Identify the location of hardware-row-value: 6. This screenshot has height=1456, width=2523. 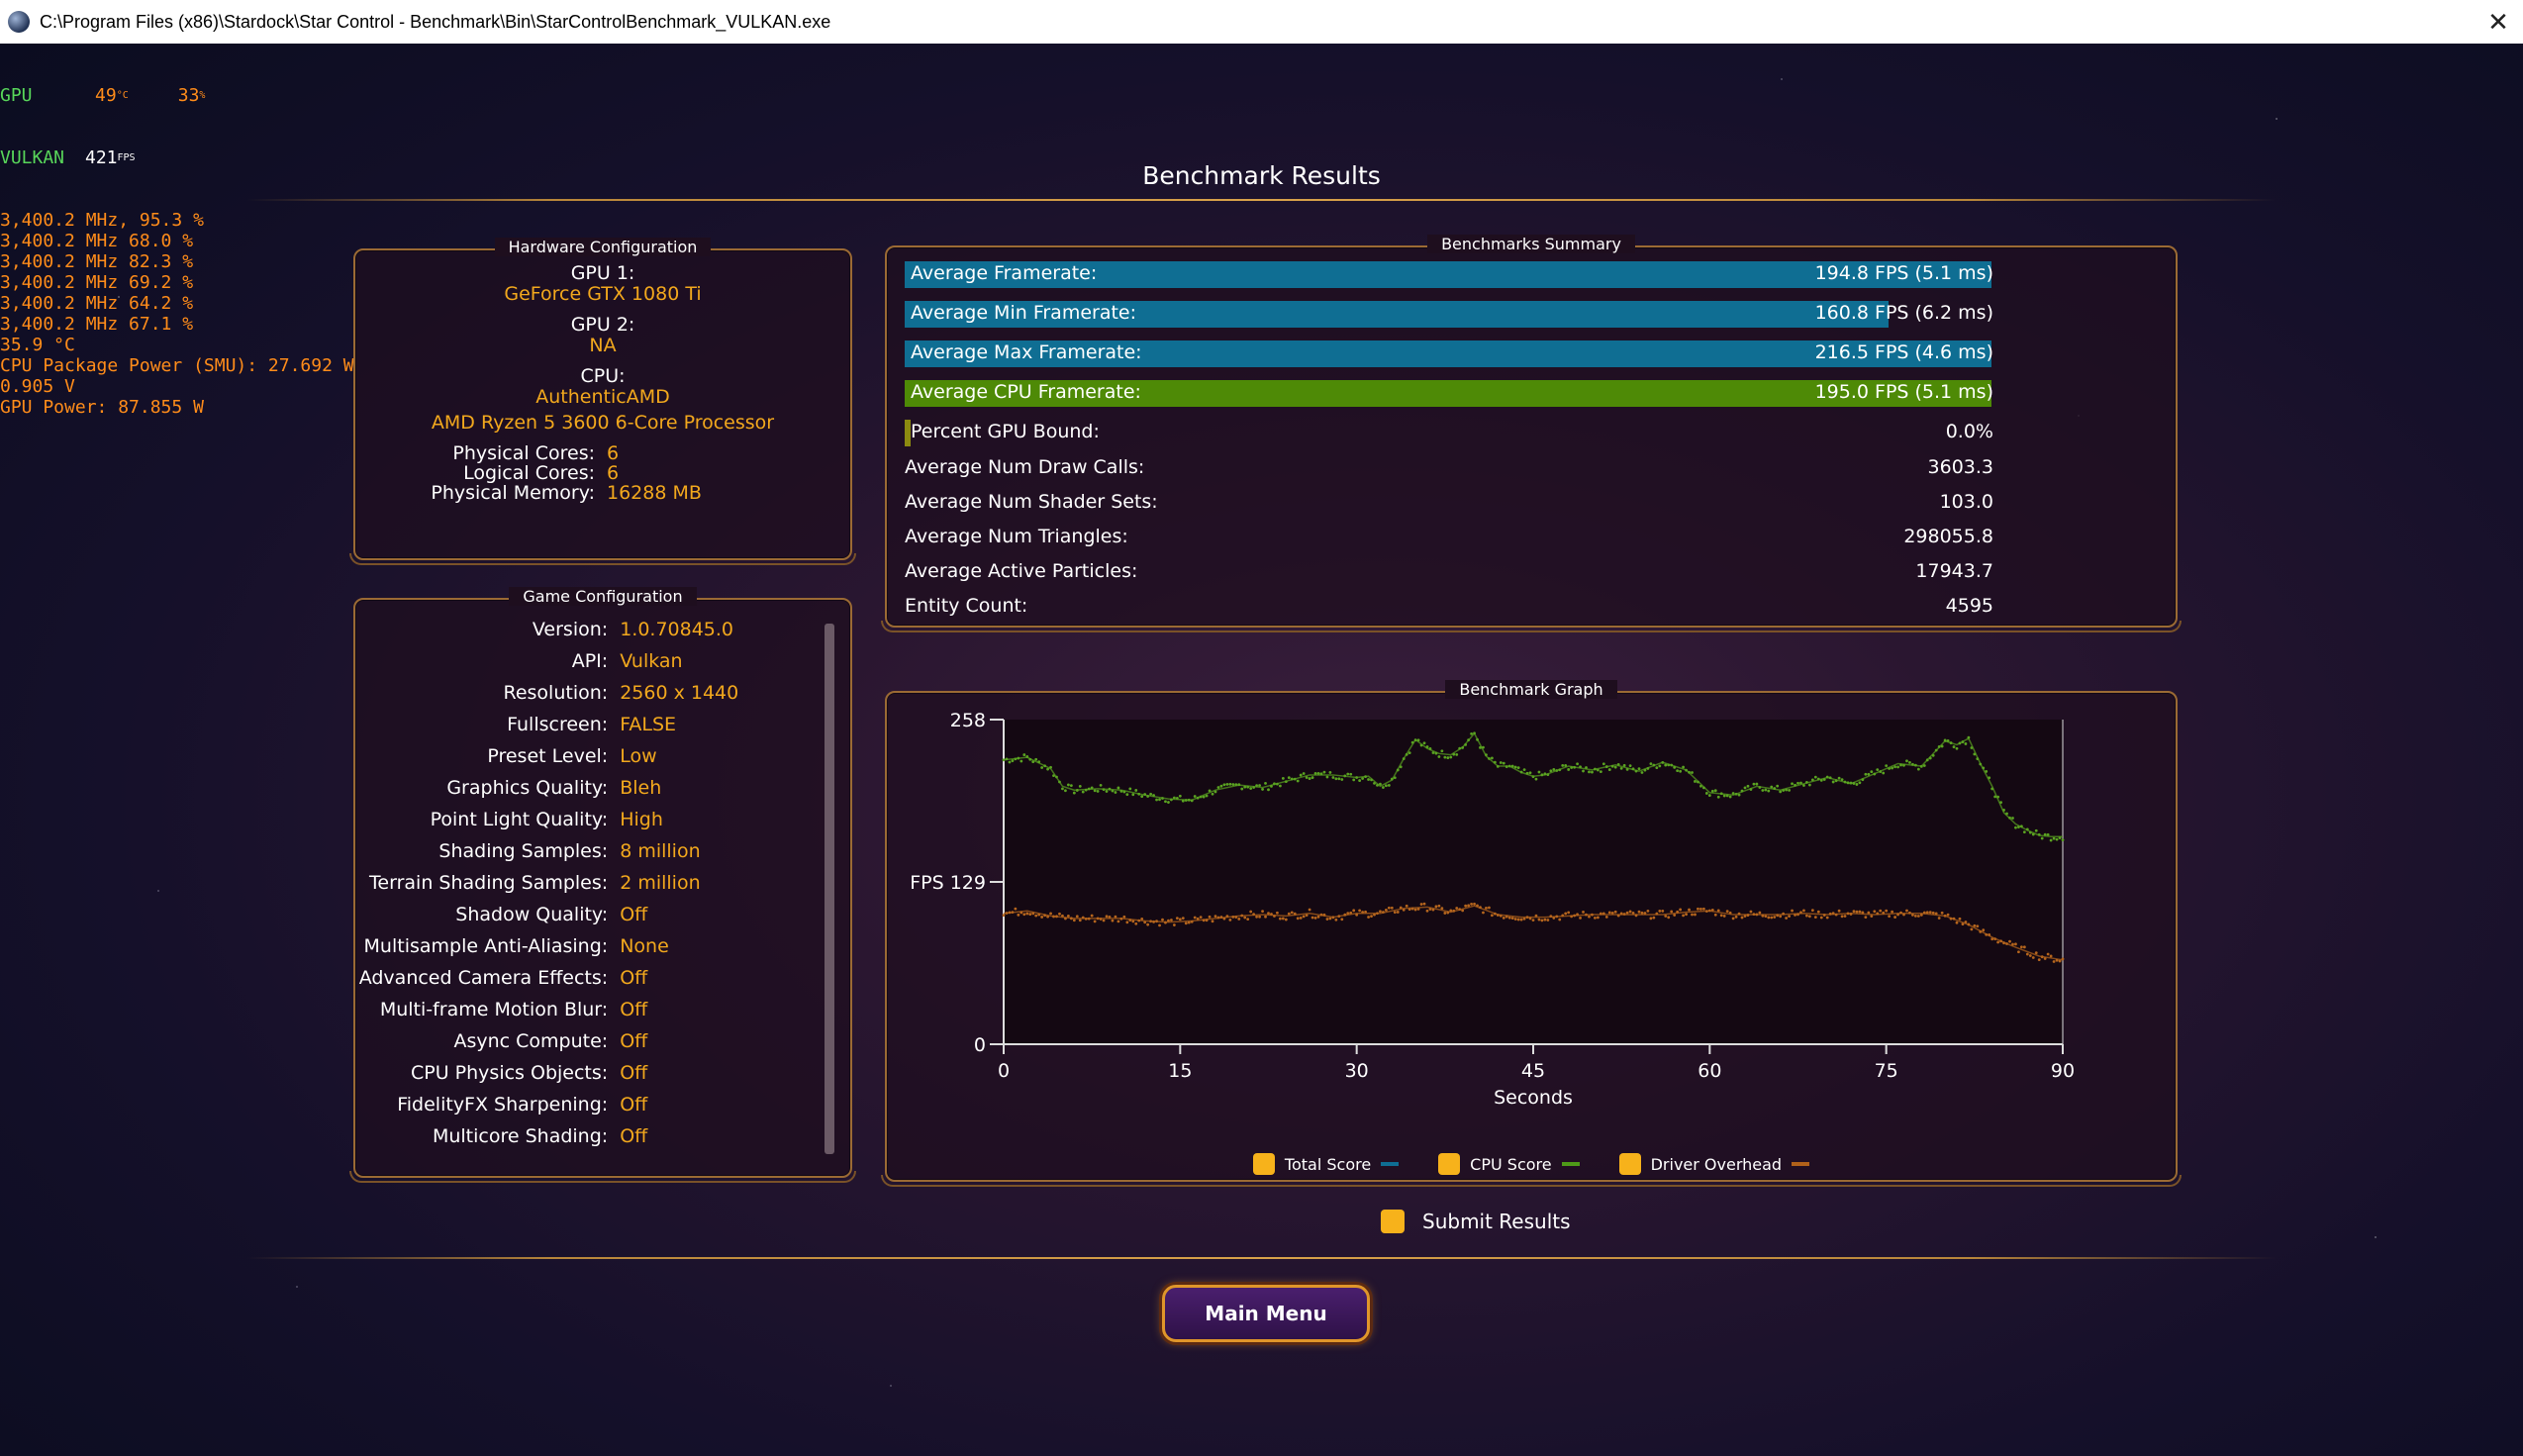
(614, 453).